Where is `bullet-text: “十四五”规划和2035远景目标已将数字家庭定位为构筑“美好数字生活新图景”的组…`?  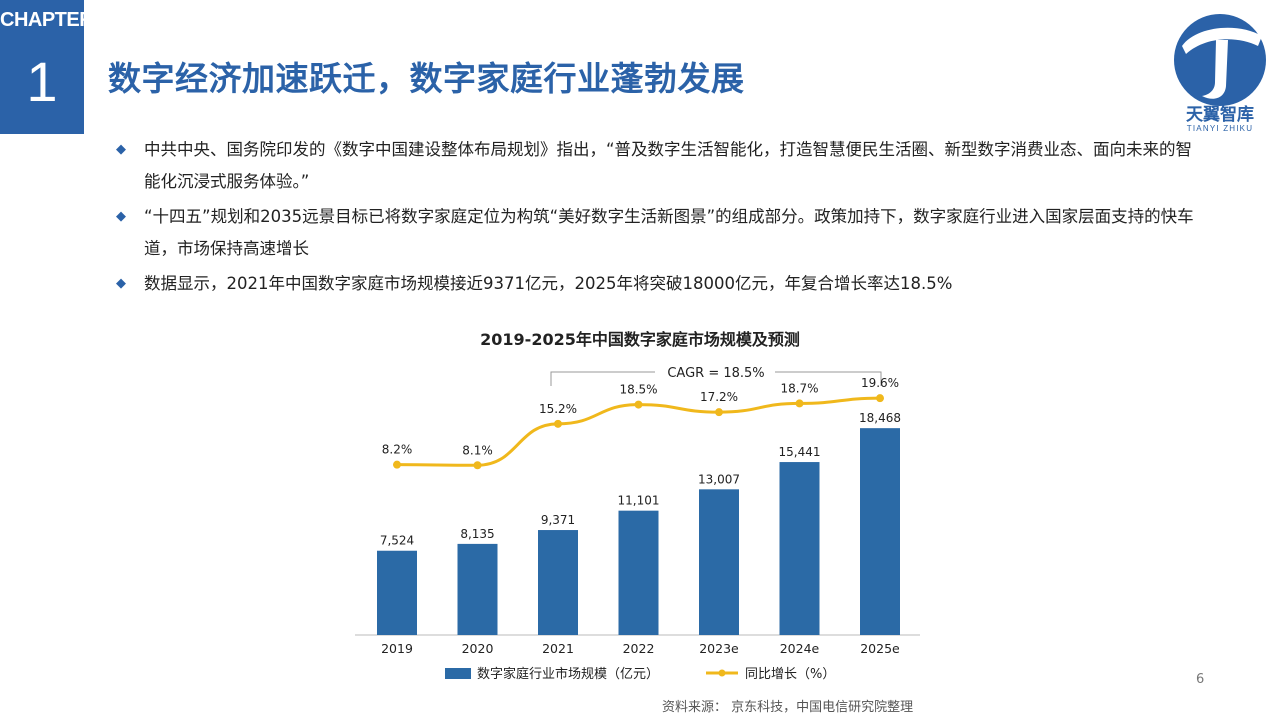 bullet-text: “十四五”规划和2035远景目标已将数字家庭定位为构筑“美好数字生活新图景”的组… is located at coordinates (669, 232).